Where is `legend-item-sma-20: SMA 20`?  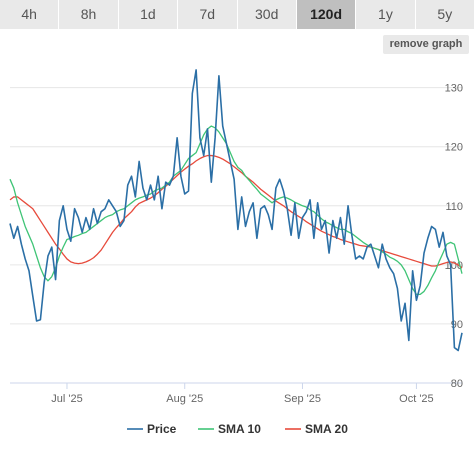
legend-item-sma-20: SMA 20 is located at coordinates (316, 429).